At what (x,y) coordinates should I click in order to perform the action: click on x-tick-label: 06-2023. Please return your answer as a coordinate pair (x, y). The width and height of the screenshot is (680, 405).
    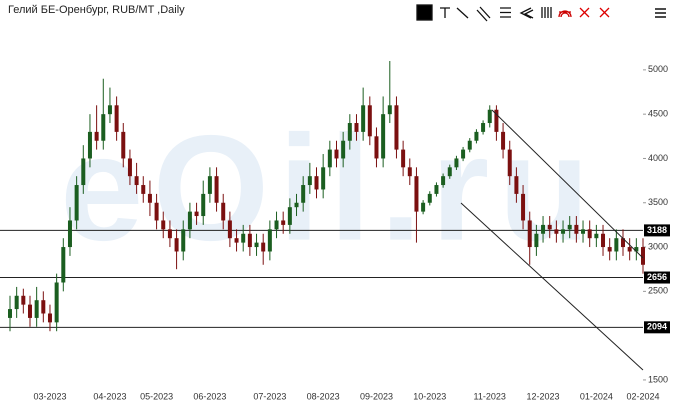
    Looking at the image, I should click on (209, 396).